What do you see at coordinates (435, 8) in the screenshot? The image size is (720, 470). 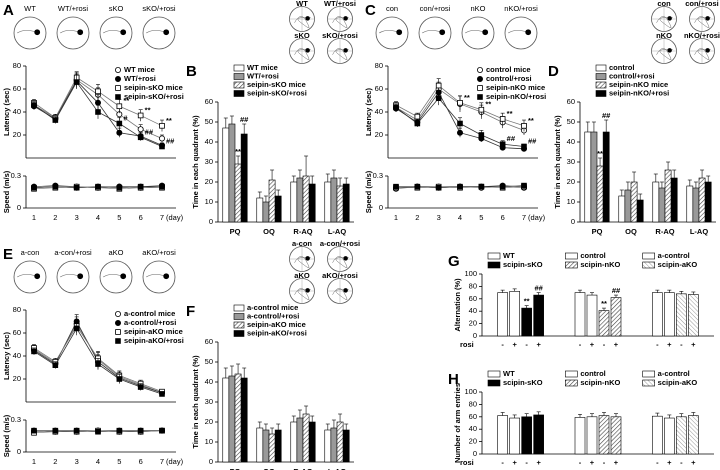 I see `track-label: con/+rosi` at bounding box center [435, 8].